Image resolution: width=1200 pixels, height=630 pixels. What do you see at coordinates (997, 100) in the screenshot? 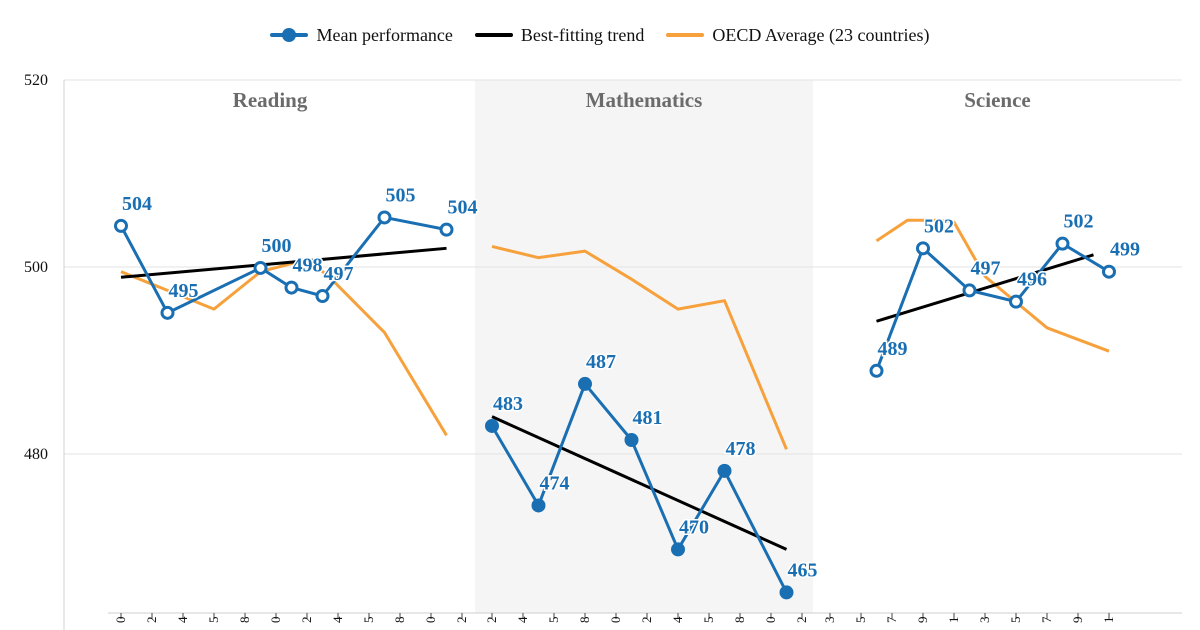
I see `panel-title: Science` at bounding box center [997, 100].